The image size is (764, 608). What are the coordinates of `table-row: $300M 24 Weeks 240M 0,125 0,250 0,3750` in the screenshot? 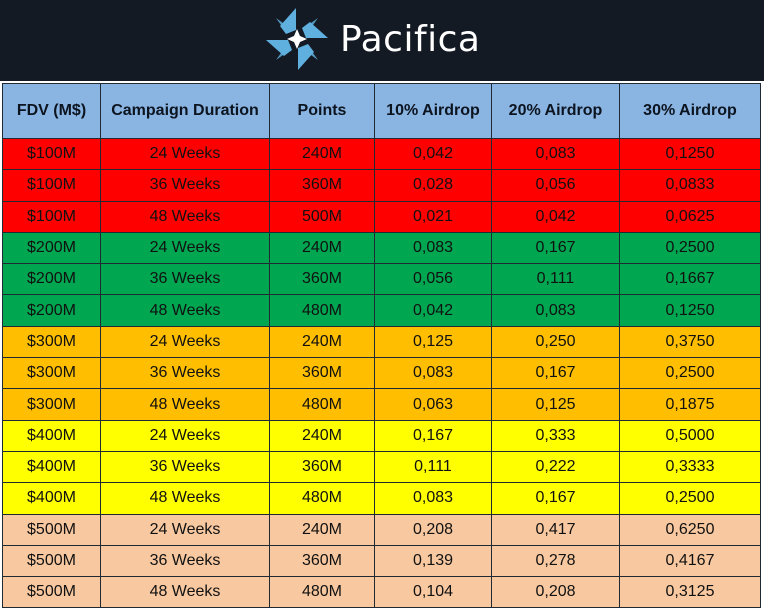 It's located at (381, 342).